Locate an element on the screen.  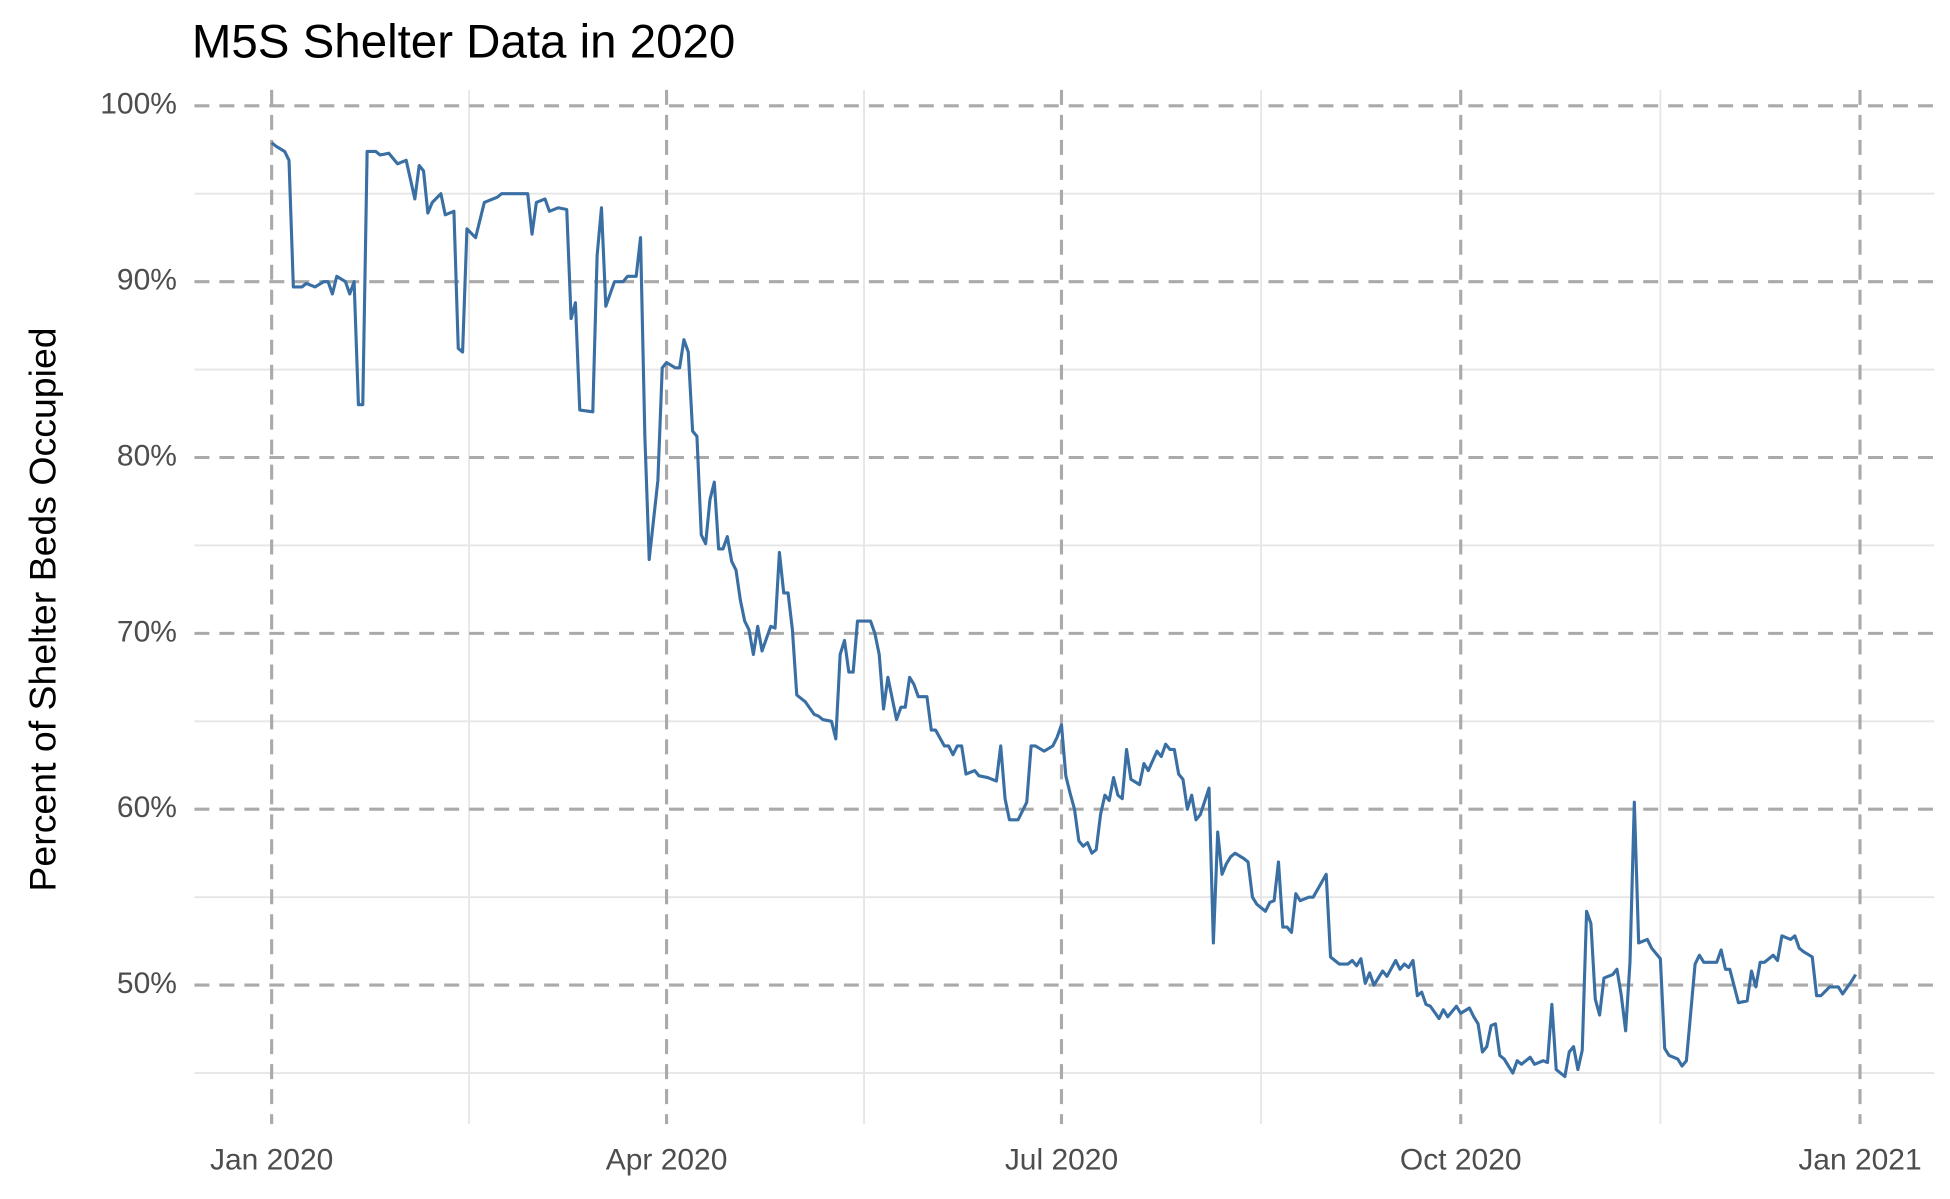
x-tick-label: Jan 2021 is located at coordinates (1859, 1159).